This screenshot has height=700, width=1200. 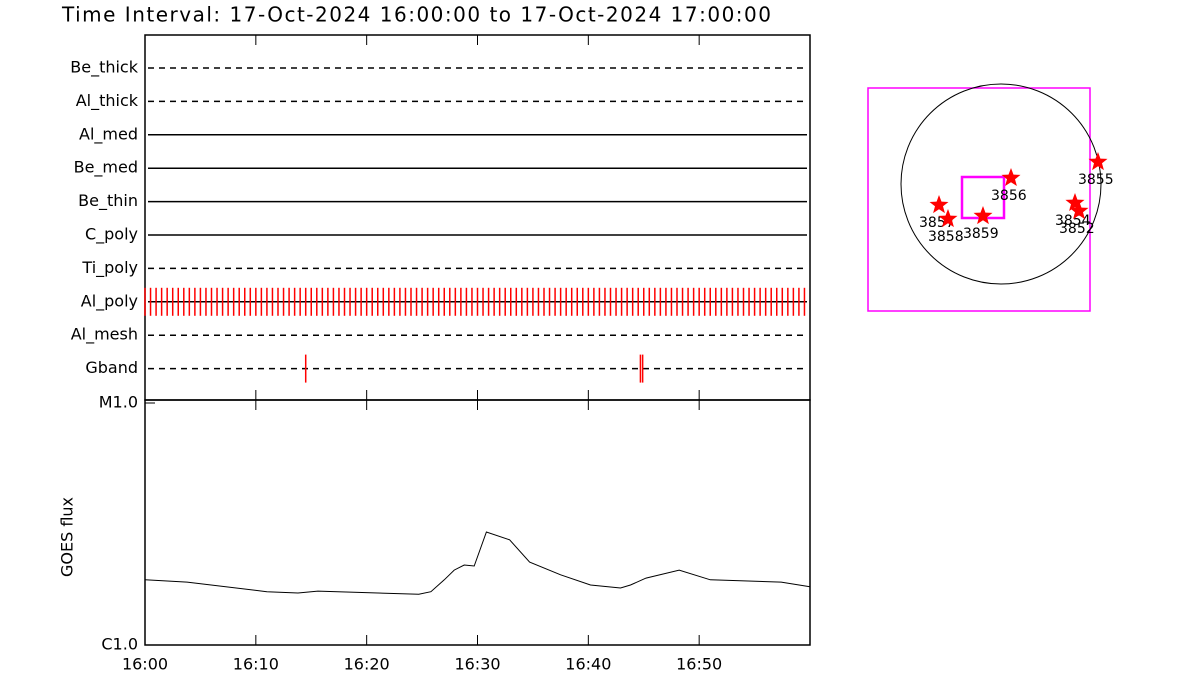 I want to click on filter-label: Be_thin, so click(x=108, y=201).